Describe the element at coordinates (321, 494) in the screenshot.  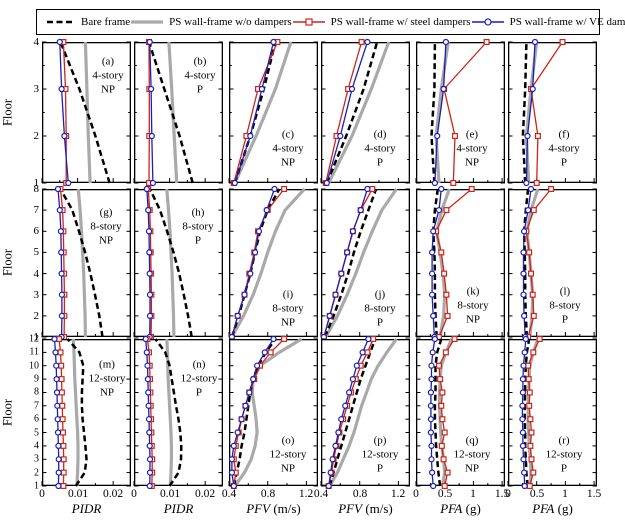
I see `xtick-col4-0.4: 0.4` at that location.